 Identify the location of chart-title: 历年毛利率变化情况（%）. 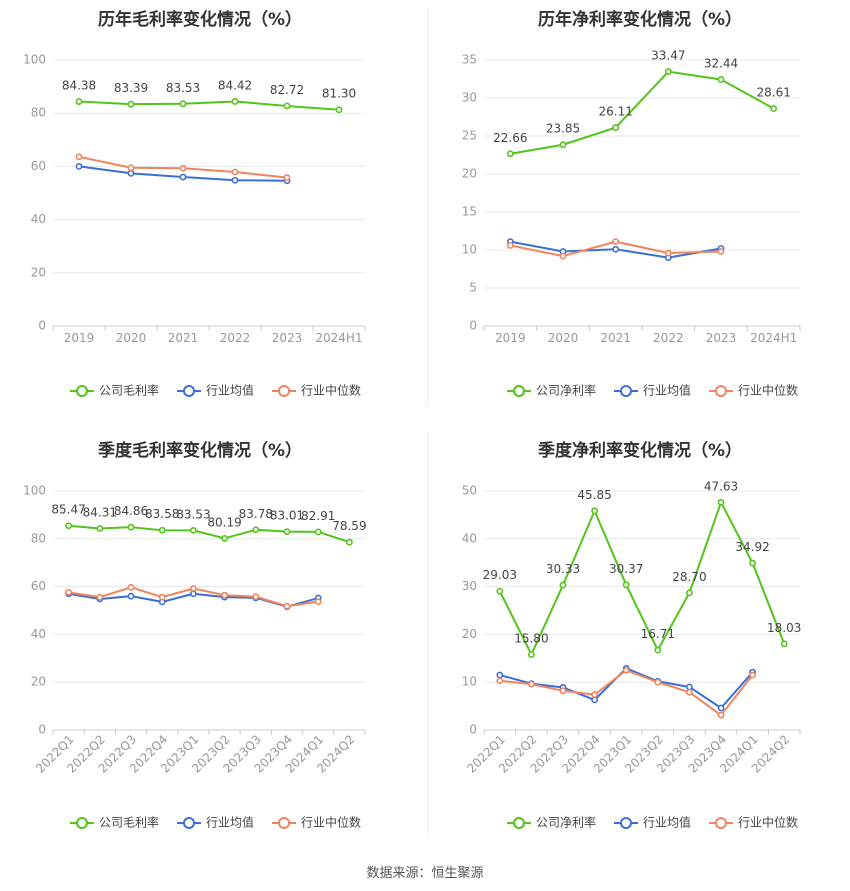
(200, 19).